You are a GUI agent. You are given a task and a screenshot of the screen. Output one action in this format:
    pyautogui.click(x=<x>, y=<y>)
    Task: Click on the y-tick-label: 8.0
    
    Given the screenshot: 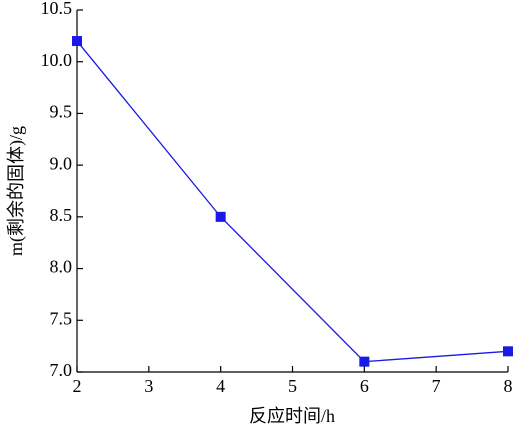 What is the action you would take?
    pyautogui.click(x=61, y=267)
    